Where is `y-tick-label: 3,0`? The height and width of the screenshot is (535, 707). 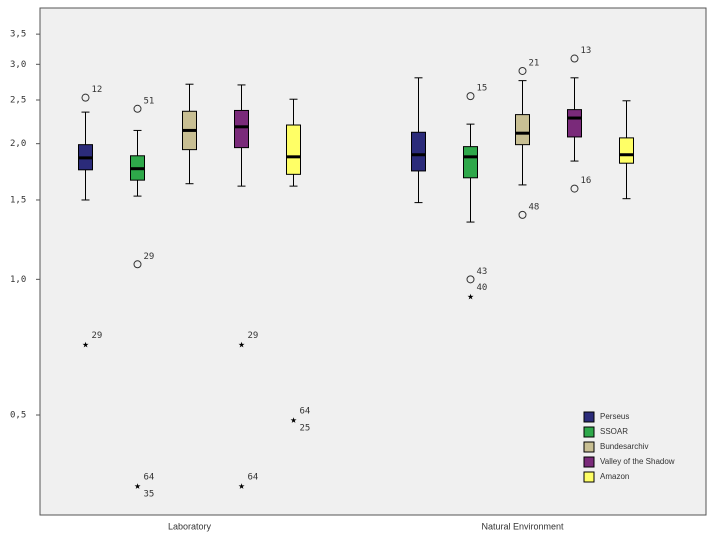 y-tick-label: 3,0 is located at coordinates (18, 65).